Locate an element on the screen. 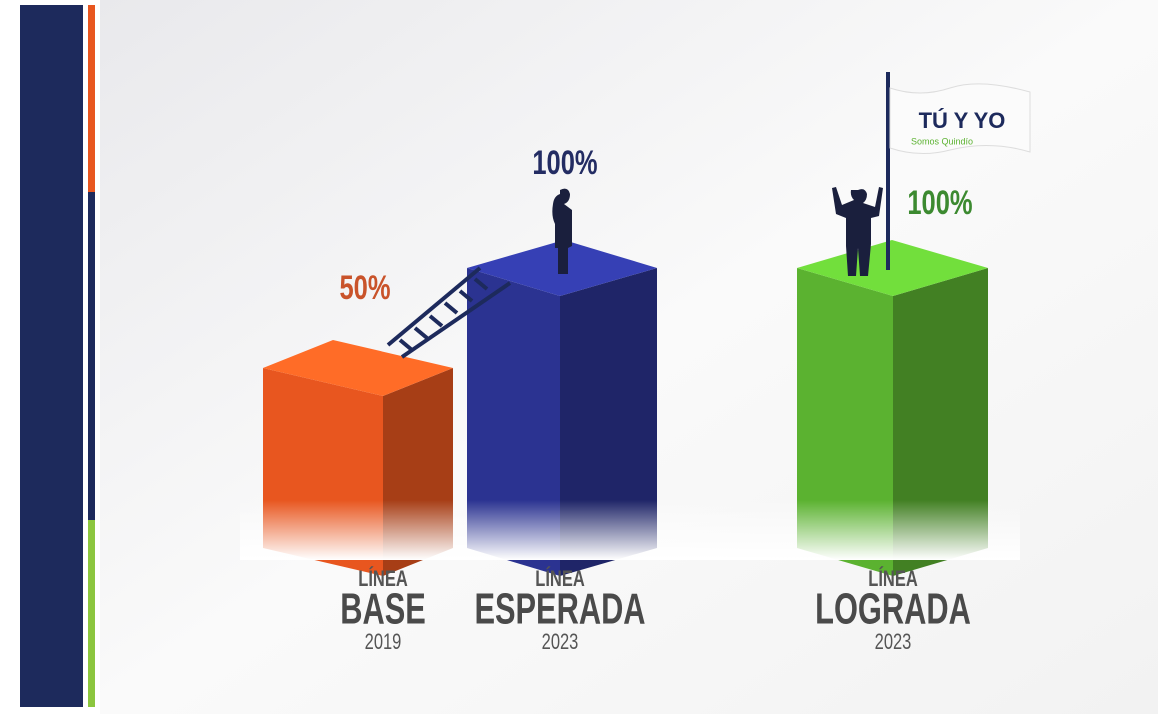 Image resolution: width=1158 pixels, height=714 pixels. sidebar is located at coordinates (51, 356).